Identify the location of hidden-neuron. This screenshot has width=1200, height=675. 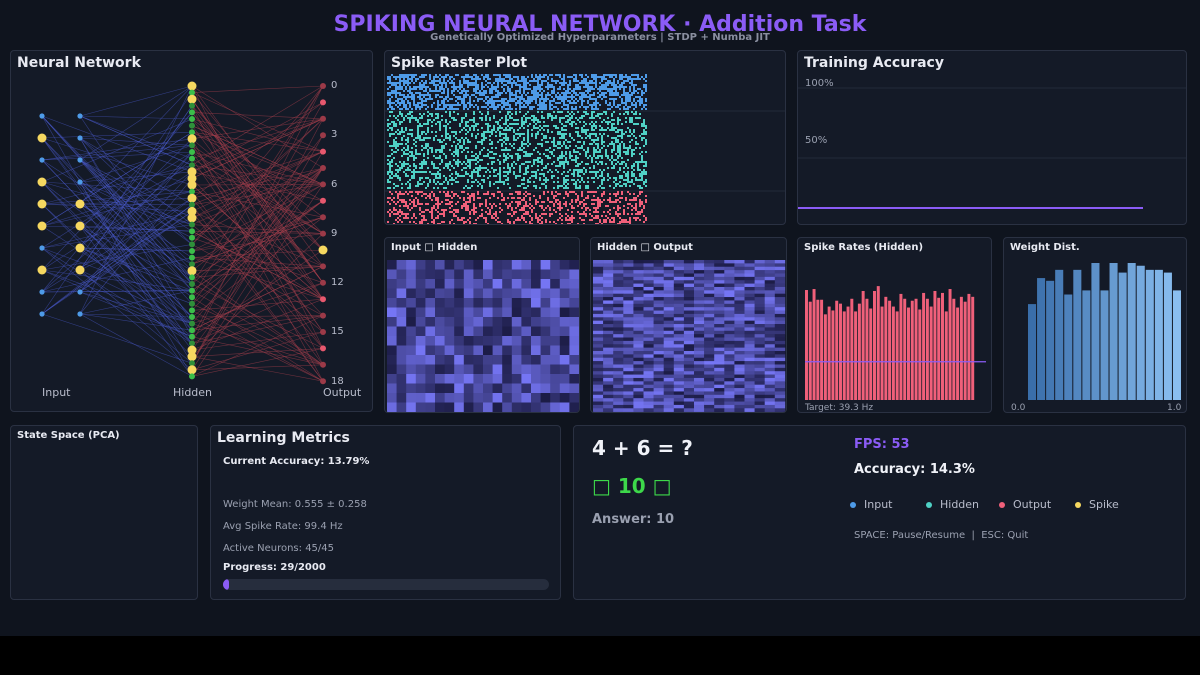
(192, 363).